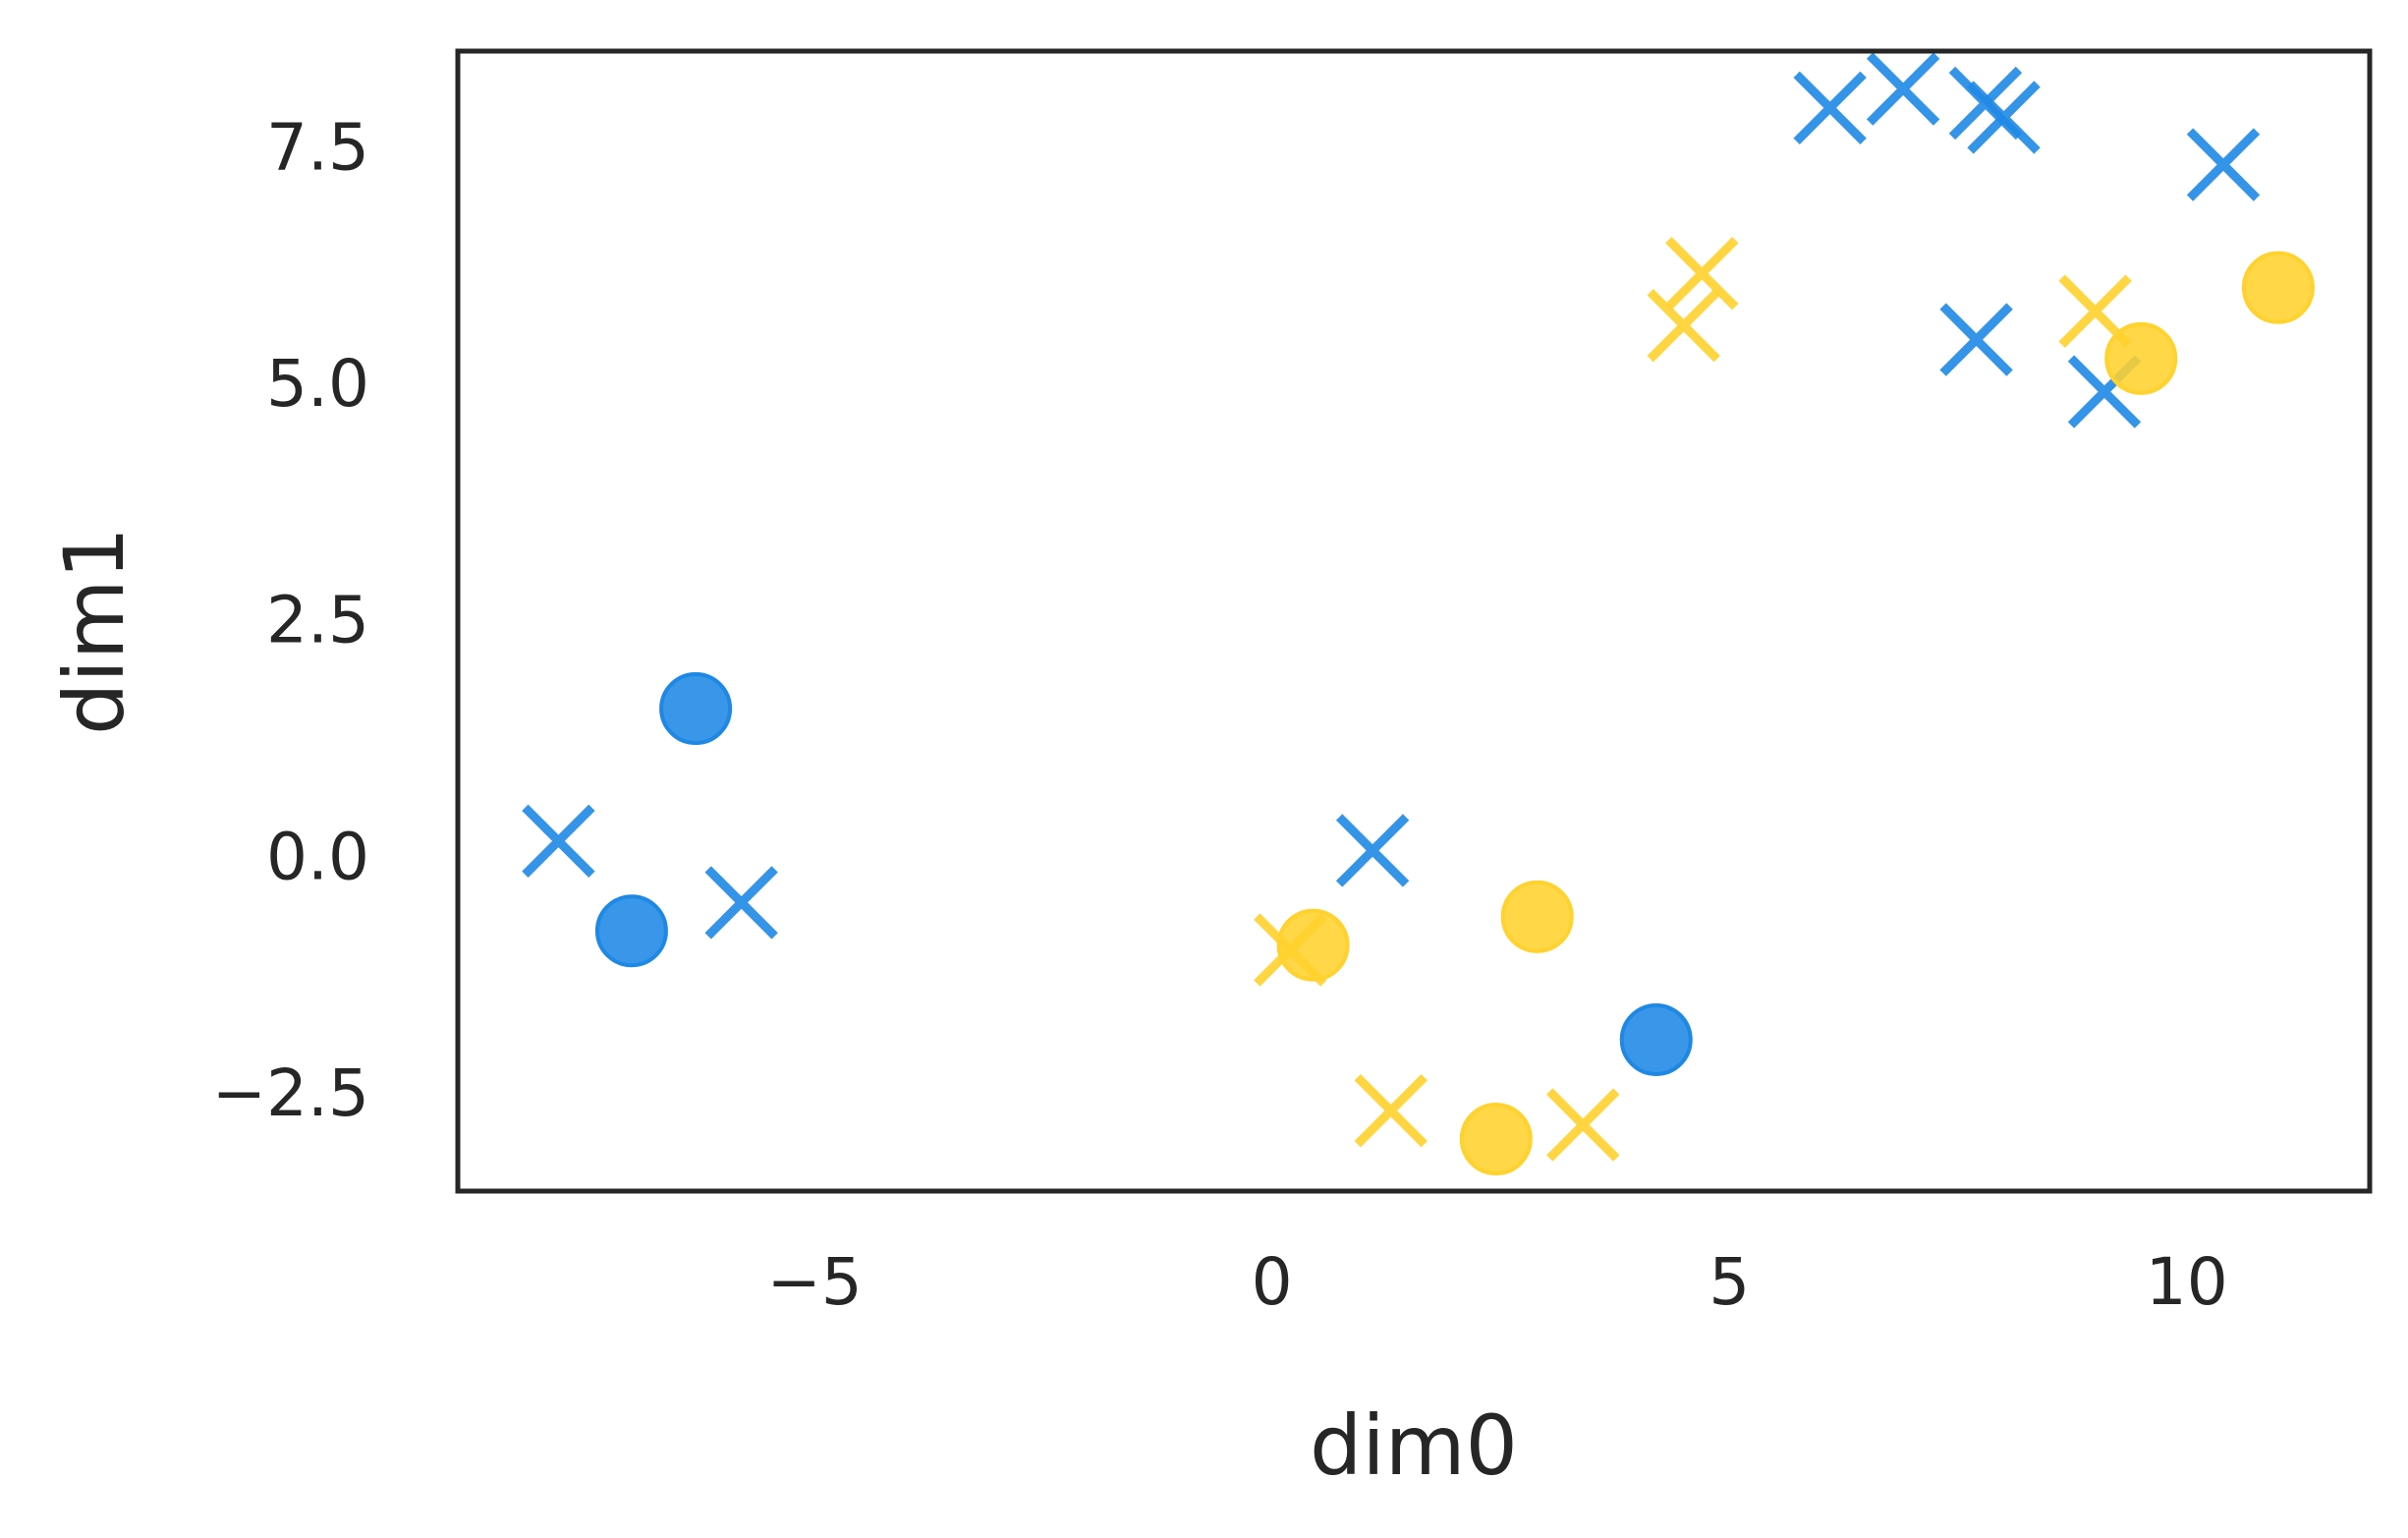 This screenshot has width=2408, height=1538. What do you see at coordinates (317, 147) in the screenshot?
I see `y-tick-label: 7.5` at bounding box center [317, 147].